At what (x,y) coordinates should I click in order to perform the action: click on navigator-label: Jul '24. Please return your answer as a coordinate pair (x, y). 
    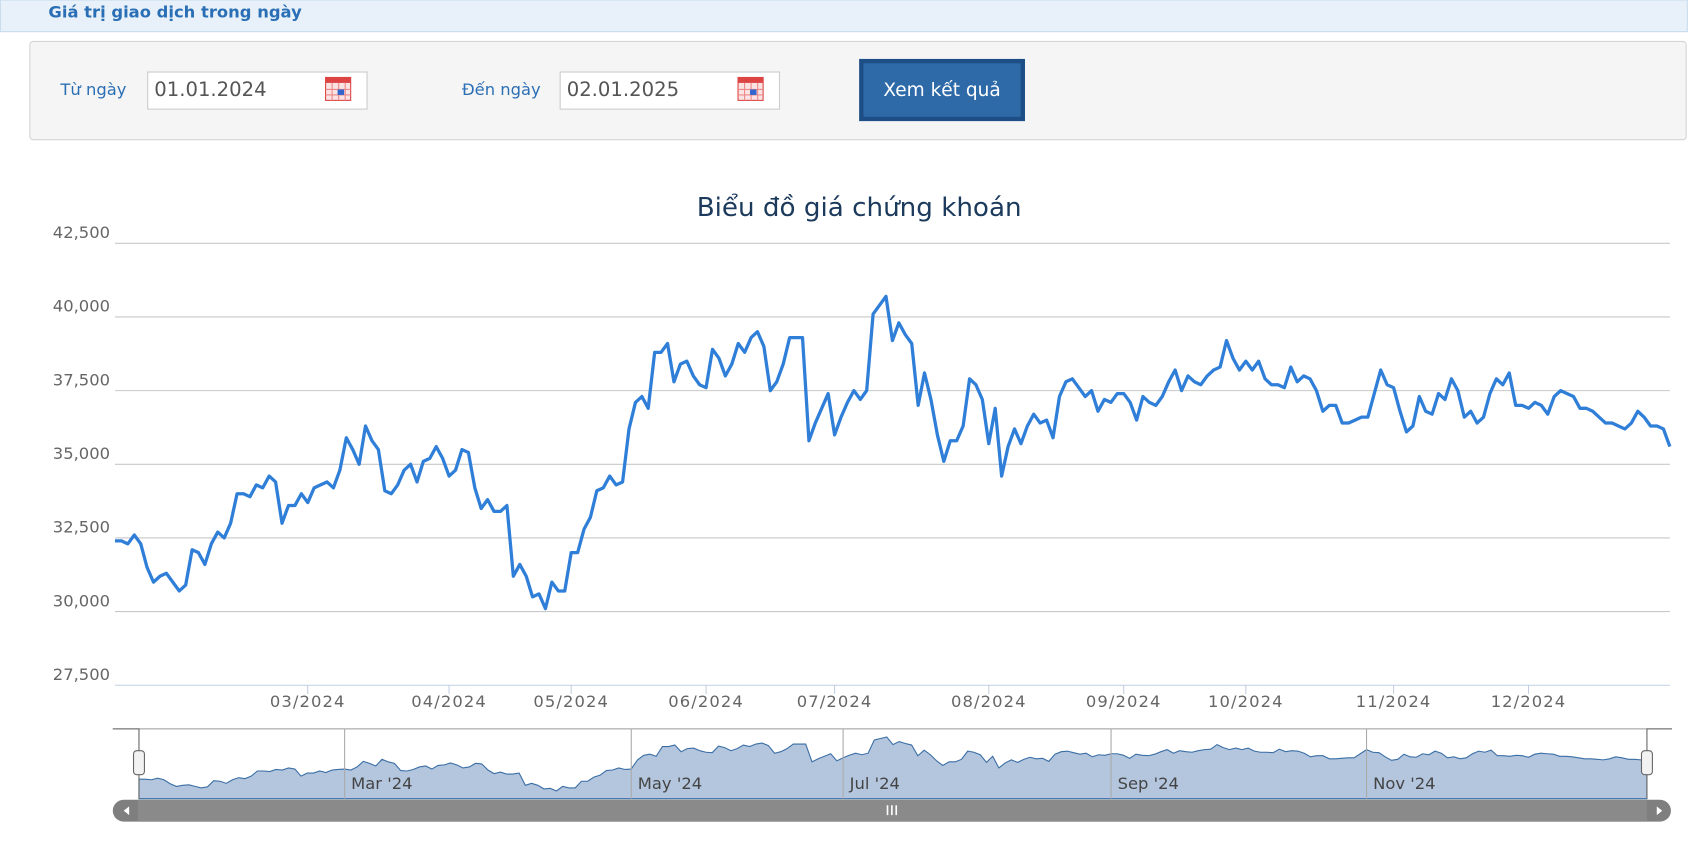
    Looking at the image, I should click on (874, 783).